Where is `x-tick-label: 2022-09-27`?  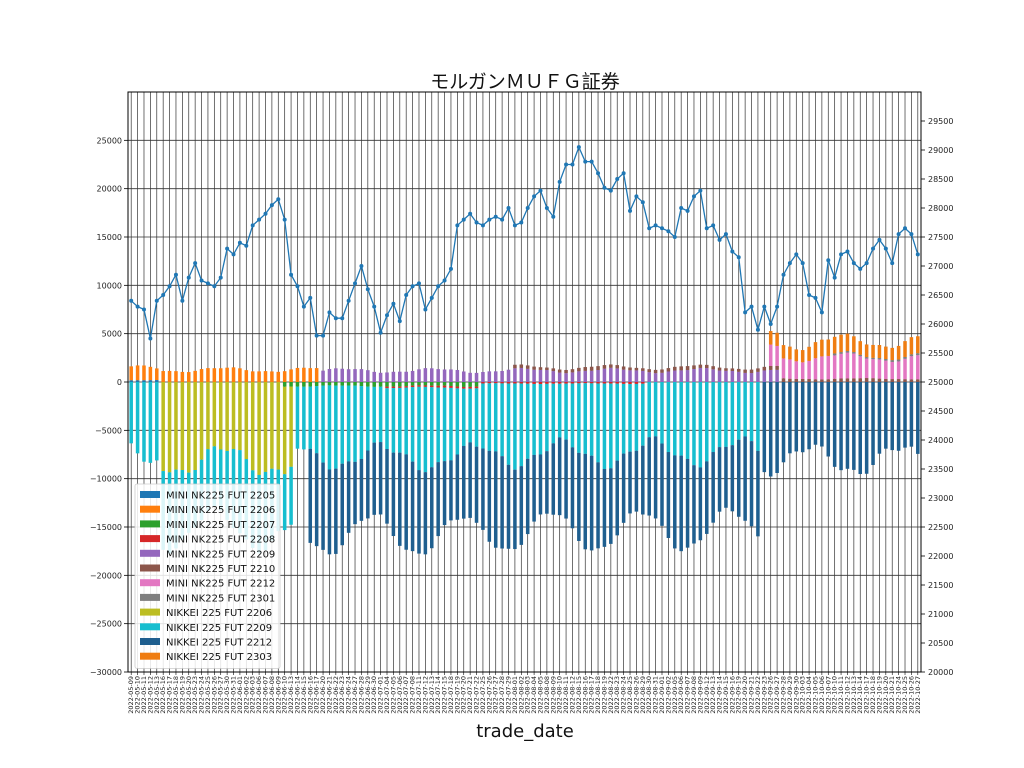
x-tick-label: 2022-09-27 is located at coordinates (777, 695).